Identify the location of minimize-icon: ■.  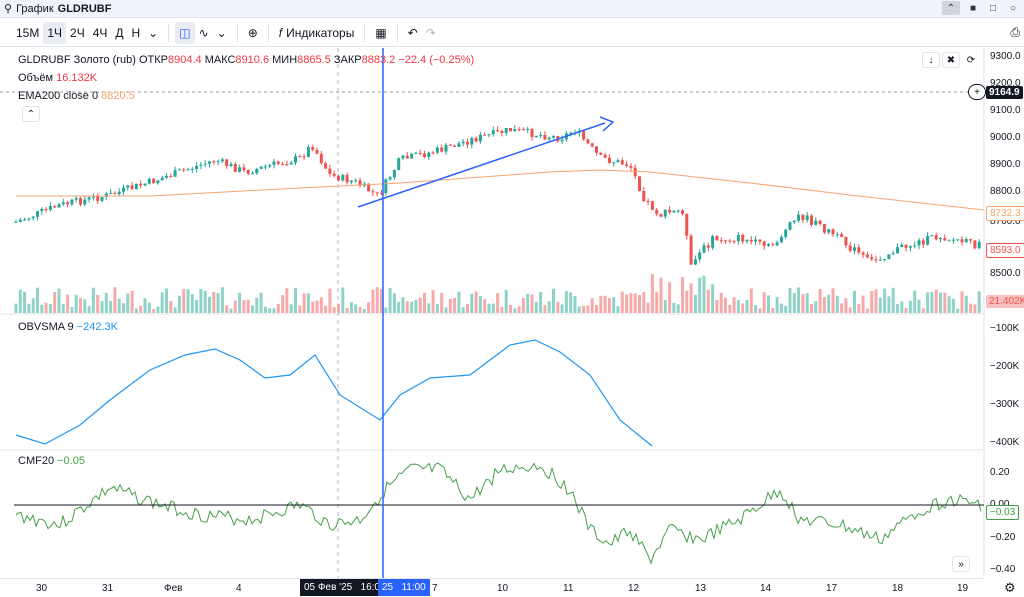
(973, 8).